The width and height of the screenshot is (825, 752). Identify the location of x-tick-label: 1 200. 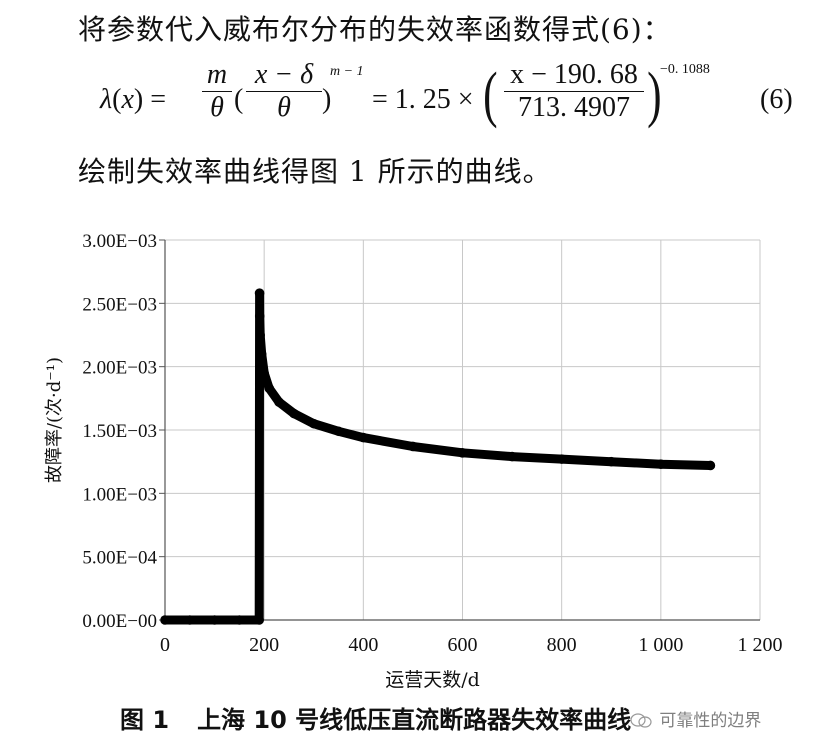
(760, 645).